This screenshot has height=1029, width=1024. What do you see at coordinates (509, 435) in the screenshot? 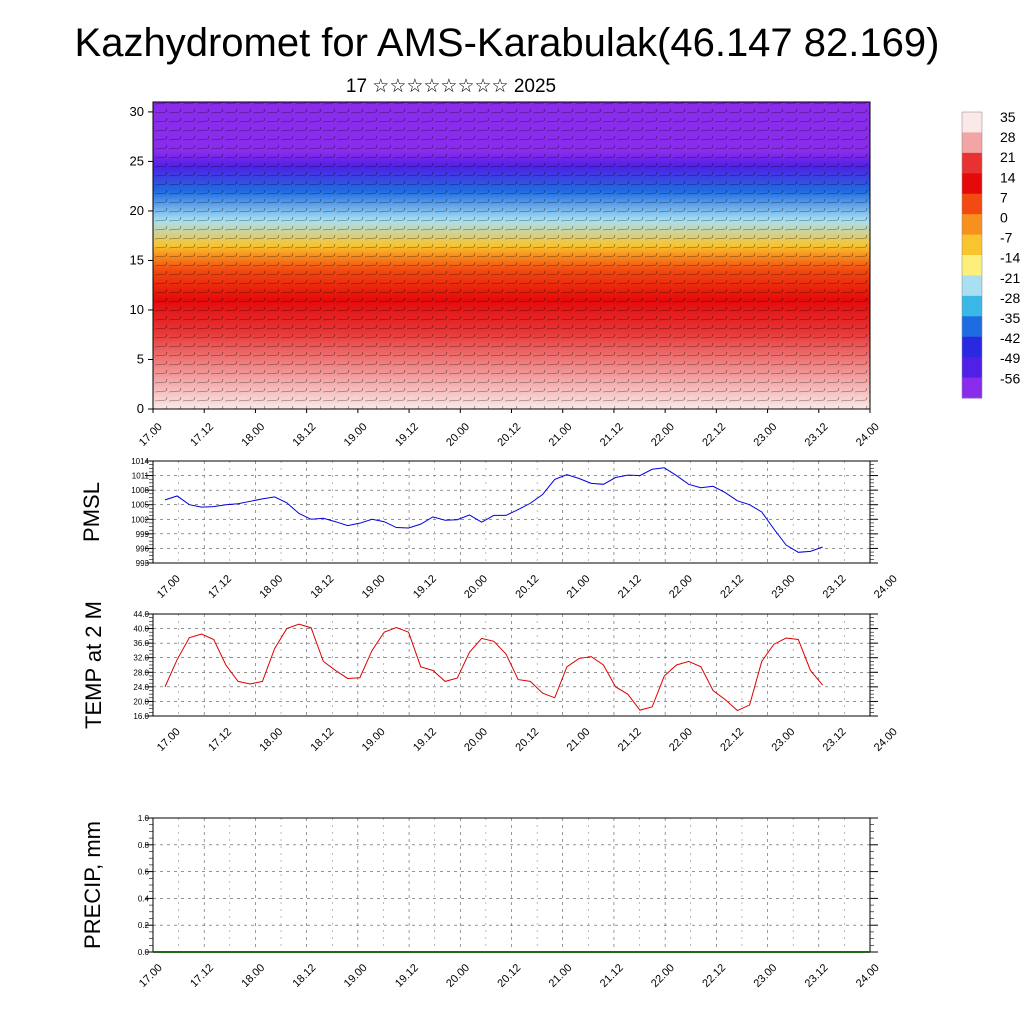
I see `heatmap-xtick-label: 20.12` at bounding box center [509, 435].